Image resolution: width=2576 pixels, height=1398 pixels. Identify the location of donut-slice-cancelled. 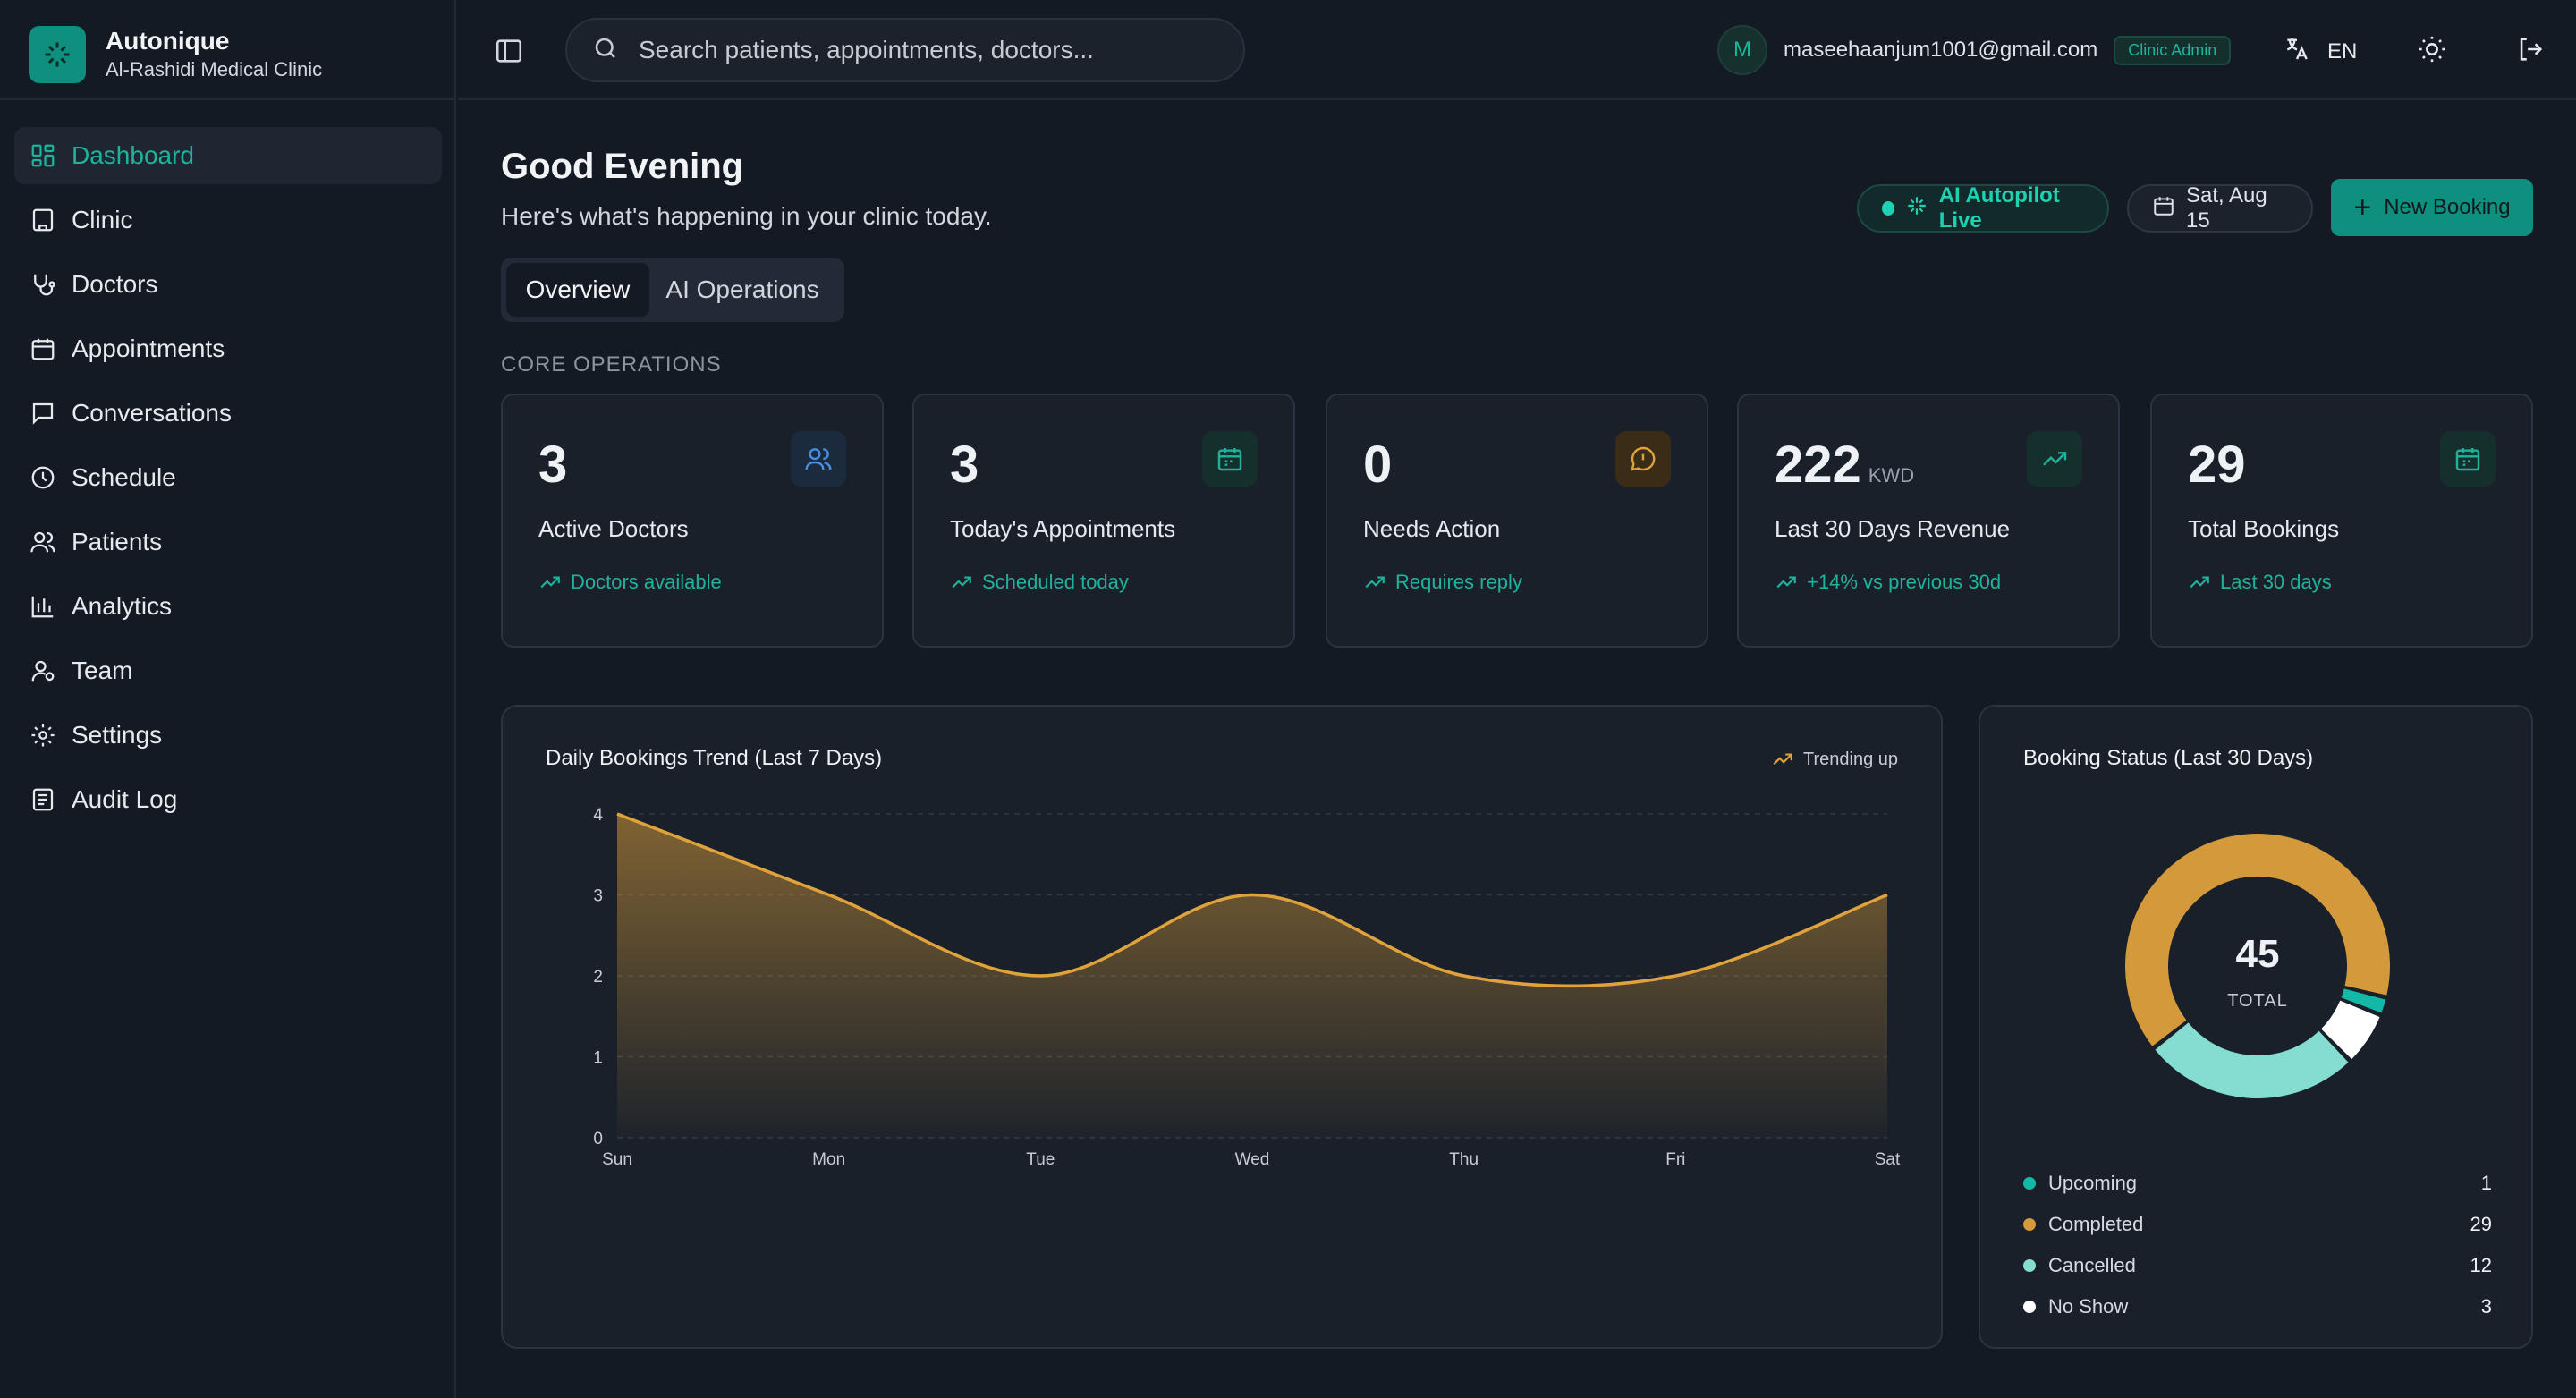
(2252, 1060).